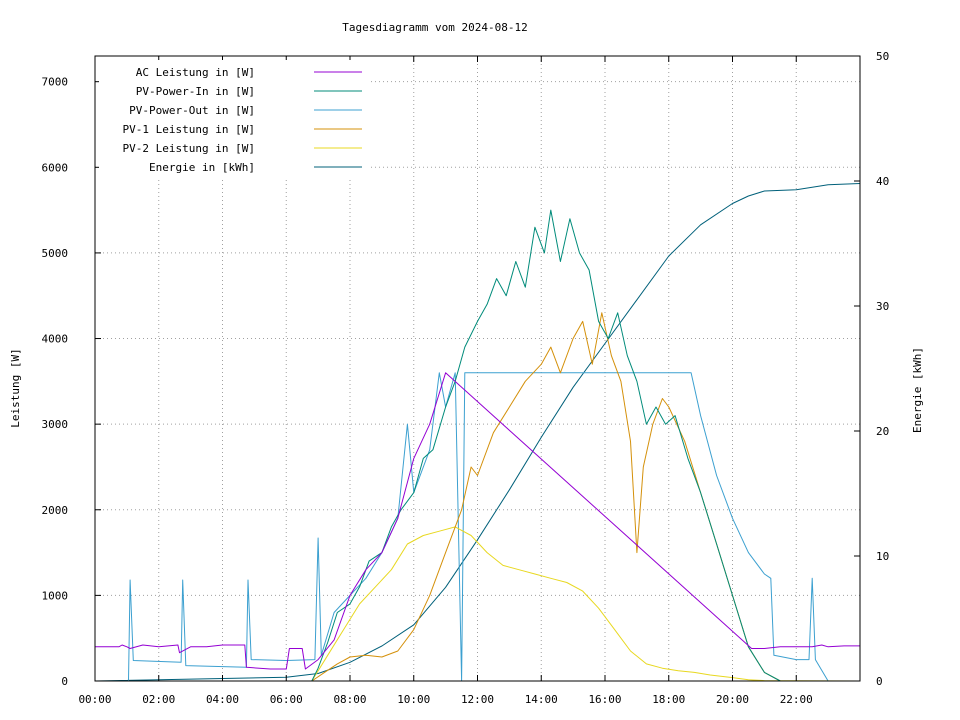 This screenshot has width=960, height=720. Describe the element at coordinates (94, 699) in the screenshot. I see `x-tick-label: 00:00` at that location.